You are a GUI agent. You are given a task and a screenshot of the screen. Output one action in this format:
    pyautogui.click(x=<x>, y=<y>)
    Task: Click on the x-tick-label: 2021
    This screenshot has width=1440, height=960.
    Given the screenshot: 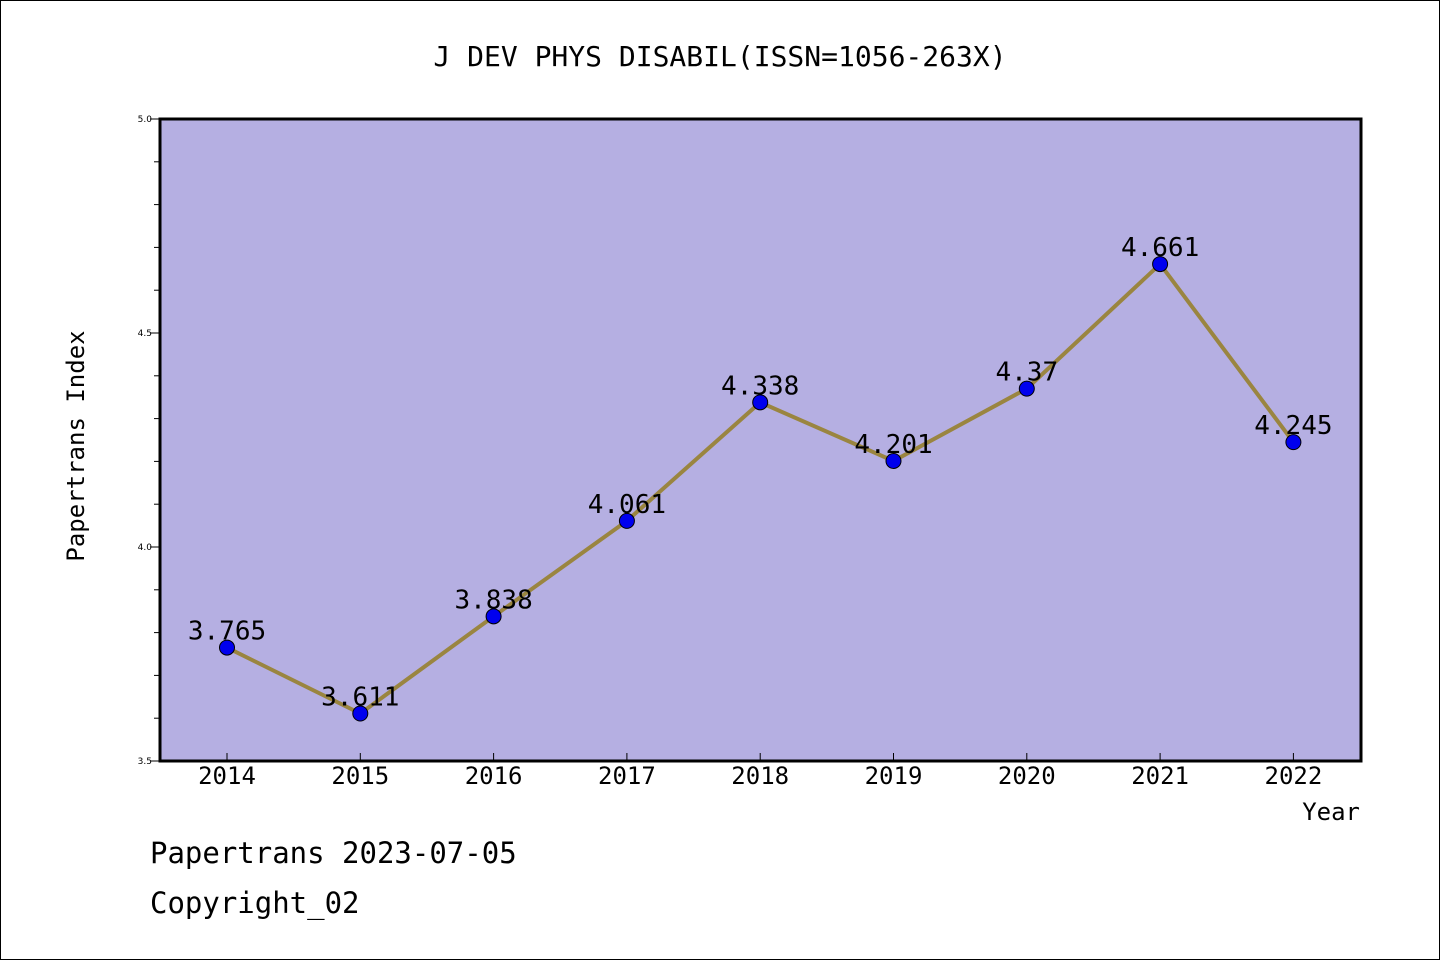 What is the action you would take?
    pyautogui.click(x=1160, y=776)
    